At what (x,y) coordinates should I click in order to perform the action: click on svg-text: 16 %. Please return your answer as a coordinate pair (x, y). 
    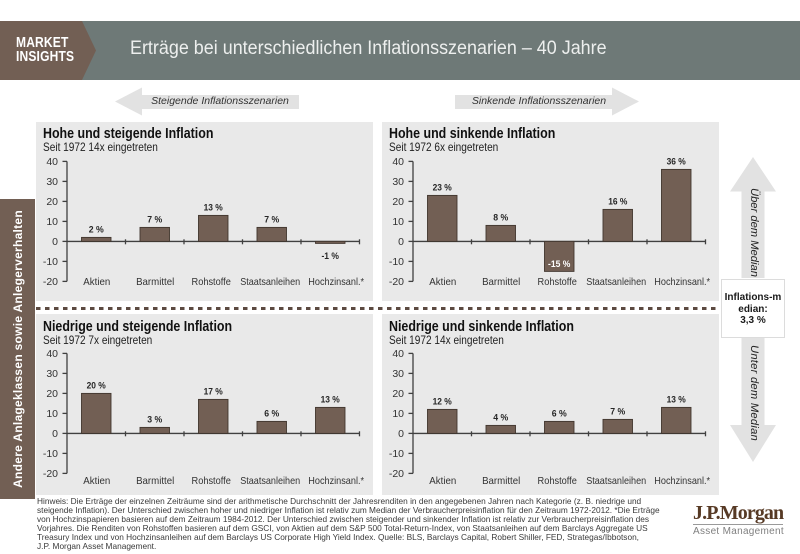
    Looking at the image, I should click on (619, 202).